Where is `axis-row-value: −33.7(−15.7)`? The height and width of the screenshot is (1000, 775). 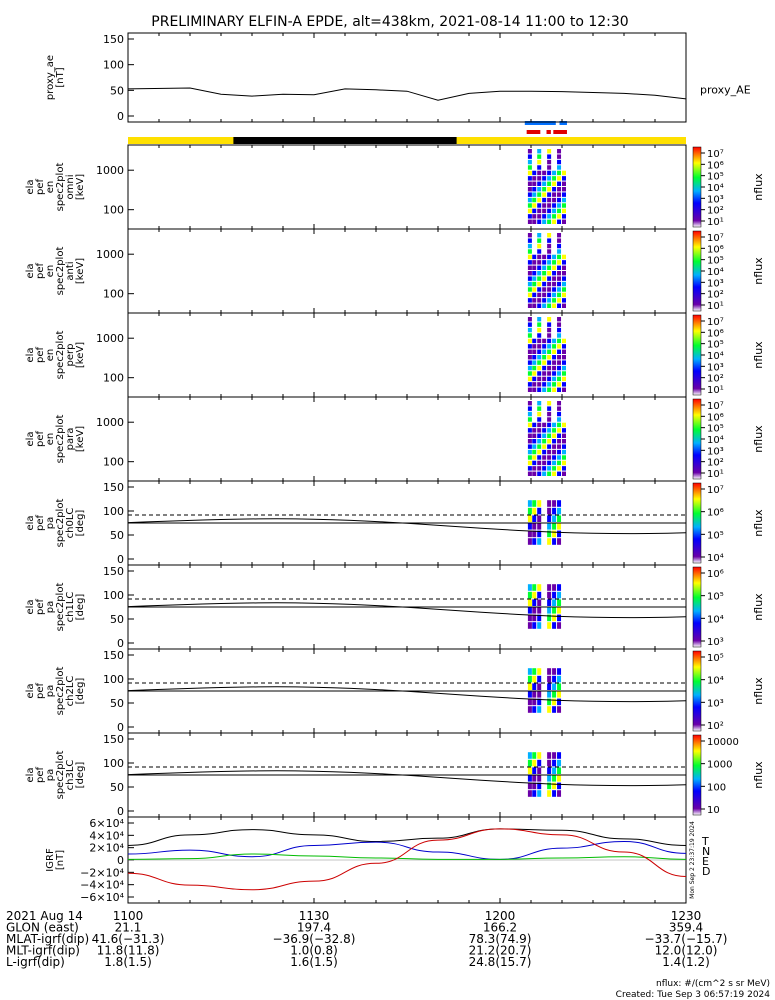
axis-row-value: −33.7(−15.7) is located at coordinates (686, 939).